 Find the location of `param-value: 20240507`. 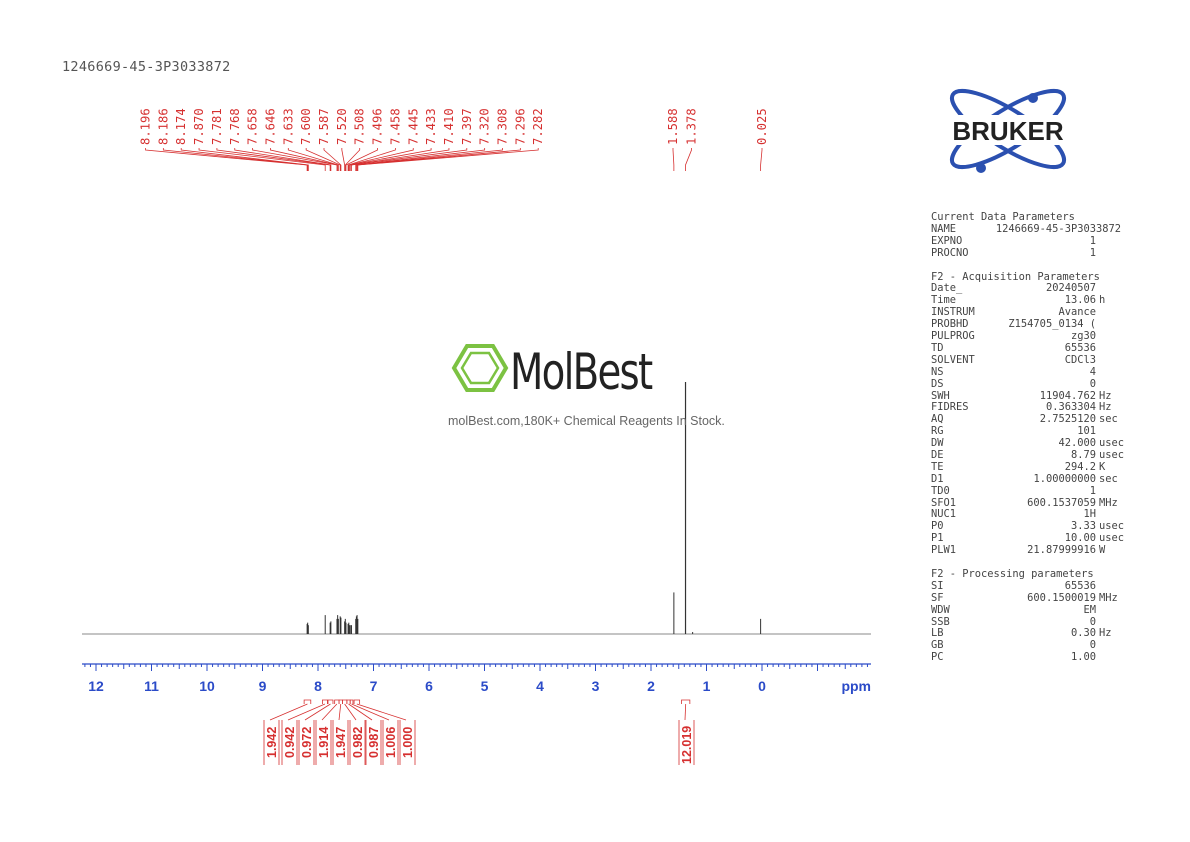

param-value: 20240507 is located at coordinates (1070, 288).